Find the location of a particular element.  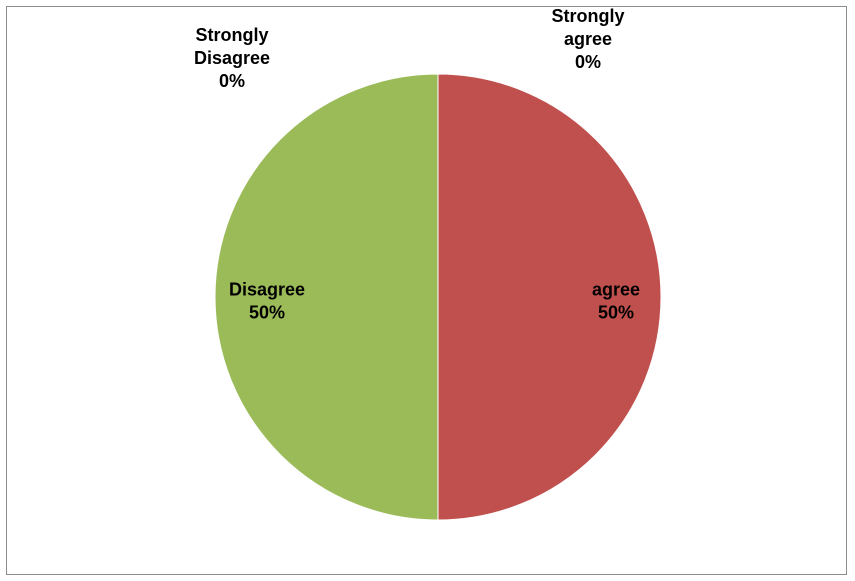

data-label-agree: agree 50% is located at coordinates (616, 301).